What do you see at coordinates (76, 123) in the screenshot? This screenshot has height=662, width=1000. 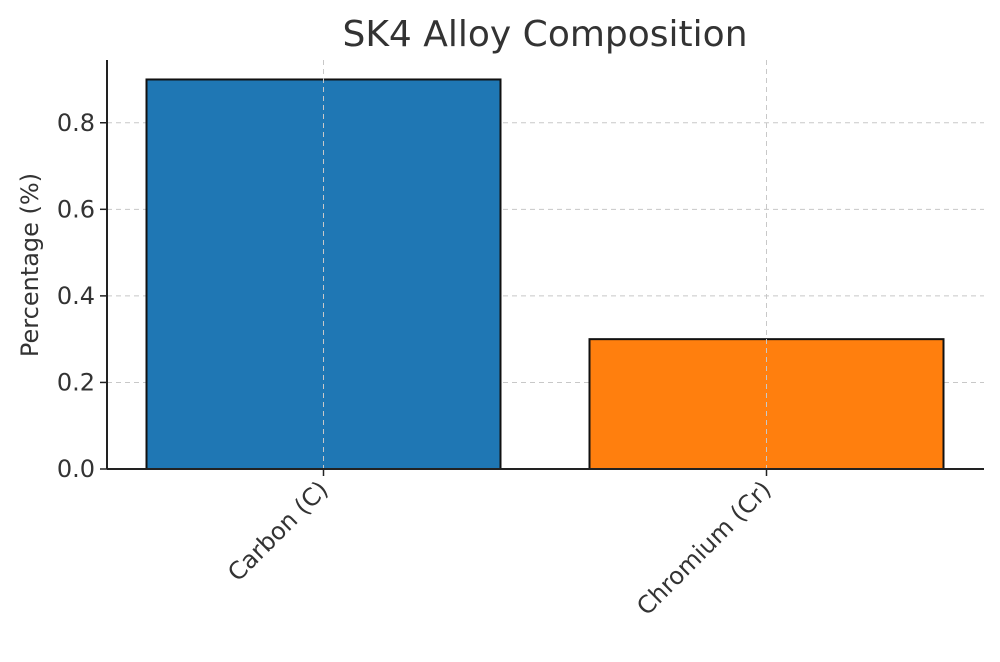 I see `y-tick-label: 0.8` at bounding box center [76, 123].